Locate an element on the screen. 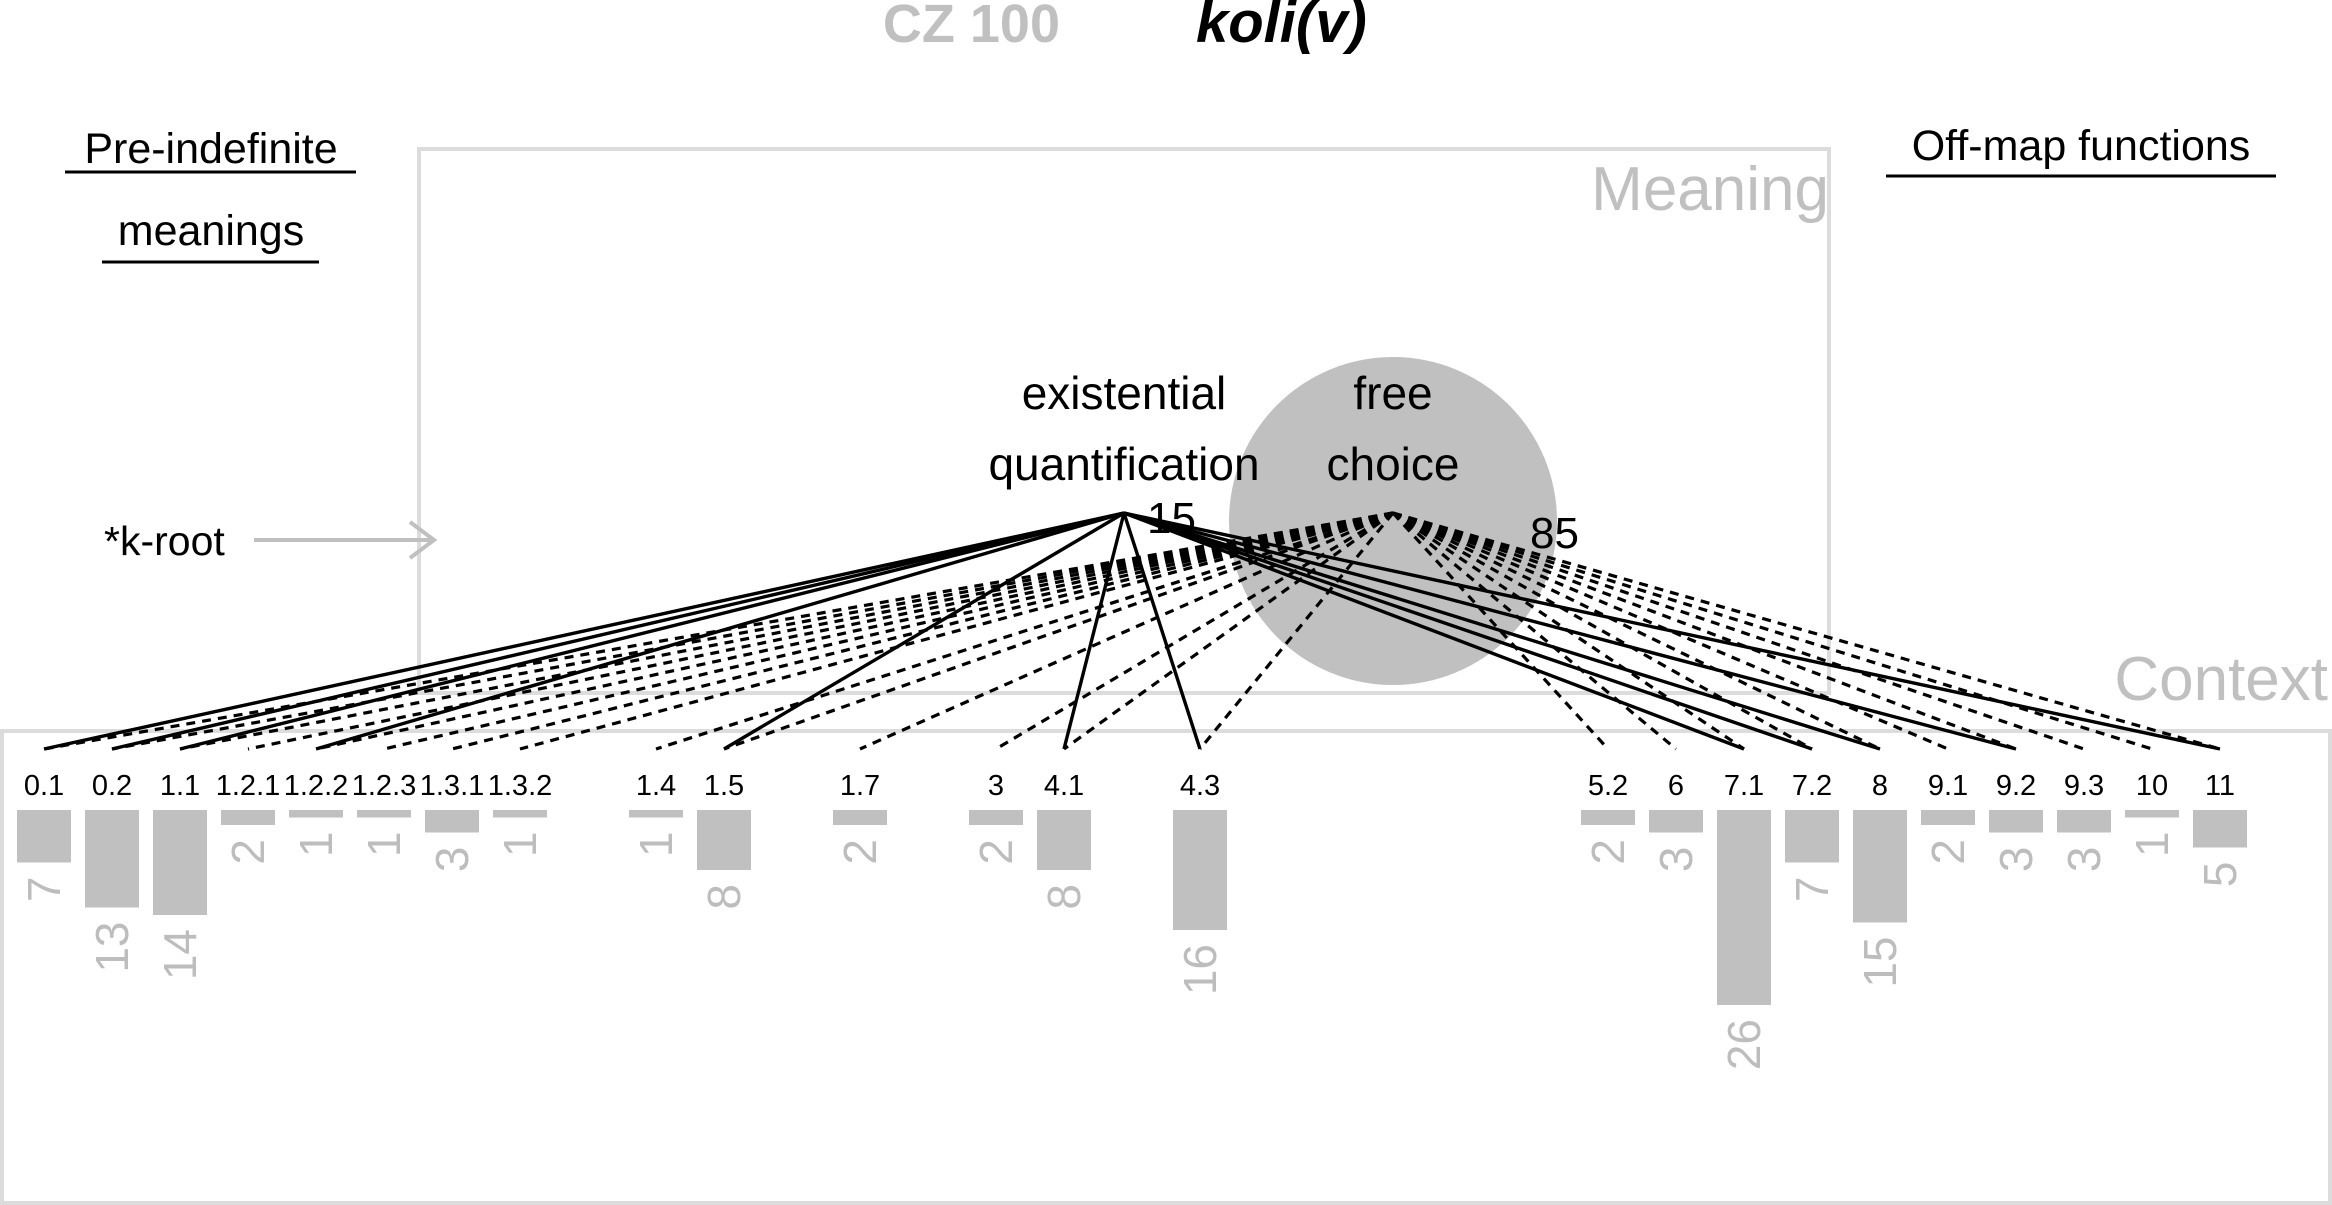 The image size is (2332, 1205). title-word: koli(v) is located at coordinates (1281, 27).